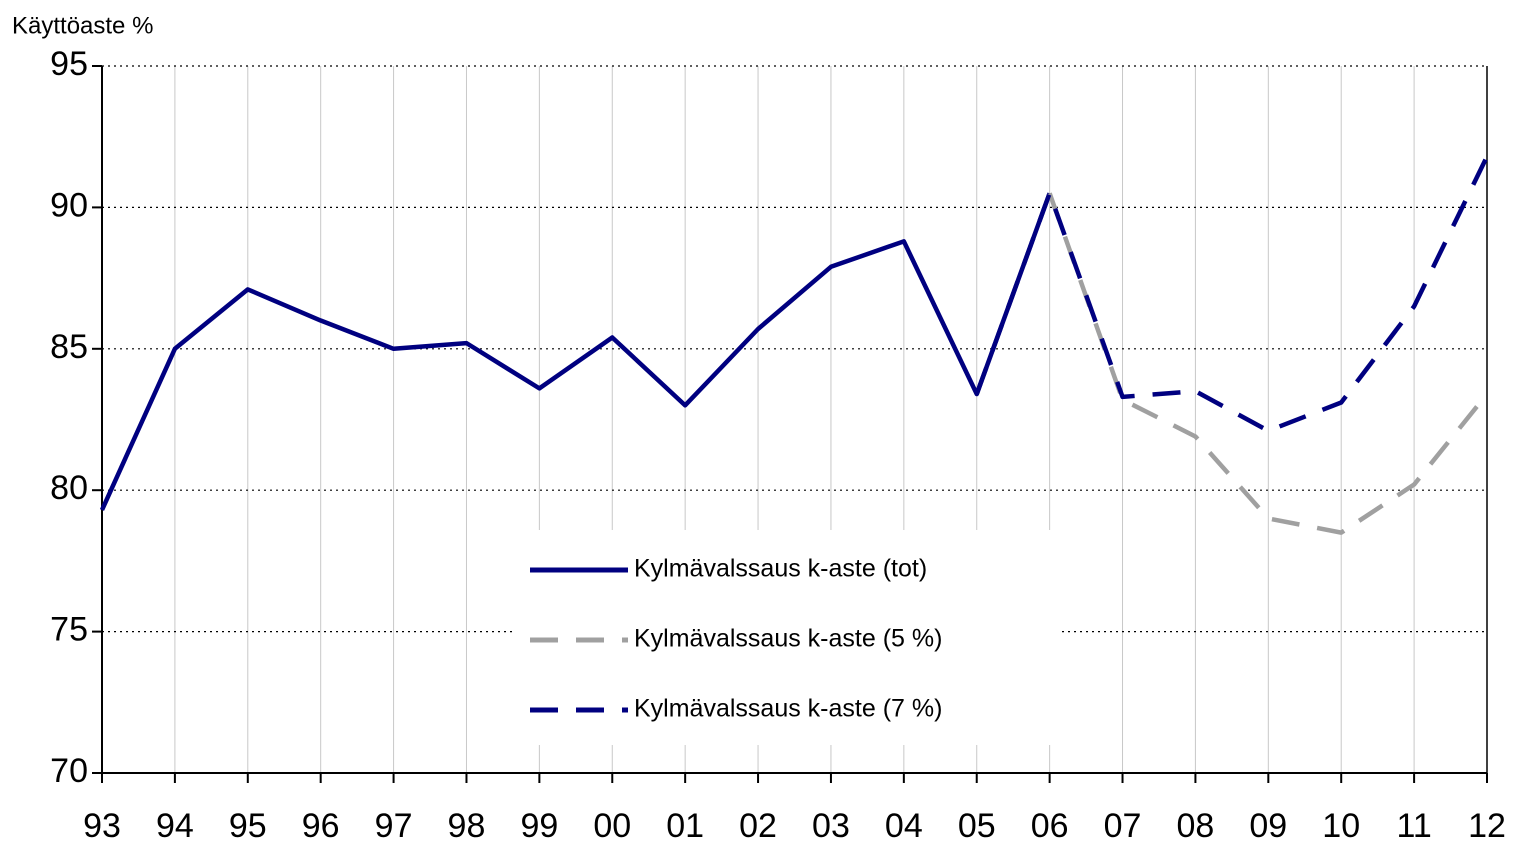 This screenshot has height=845, width=1516. What do you see at coordinates (904, 826) in the screenshot?
I see `x-tick-label: 04` at bounding box center [904, 826].